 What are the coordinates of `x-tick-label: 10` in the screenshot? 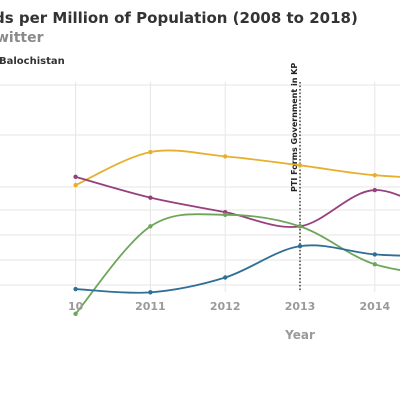 It's located at (76, 306).